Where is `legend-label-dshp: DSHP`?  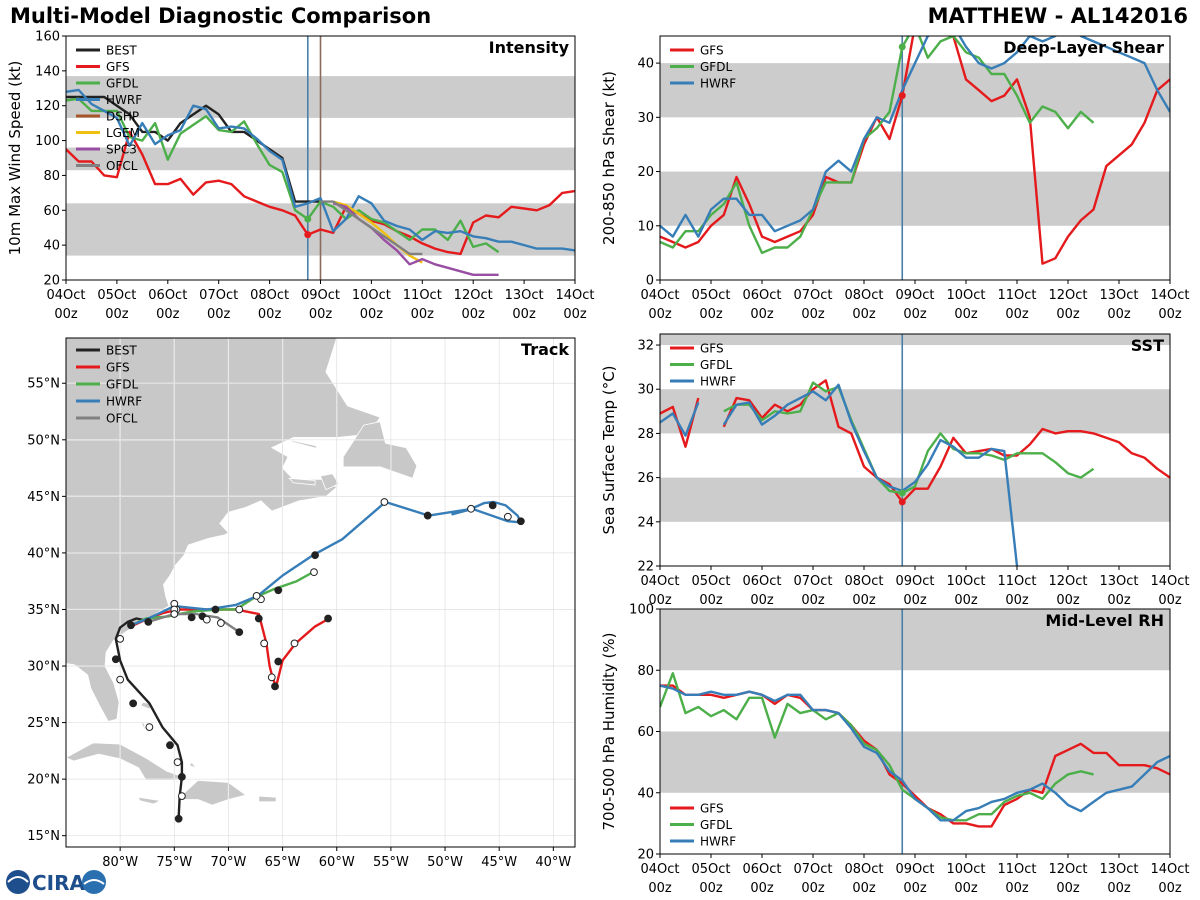
legend-label-dshp: DSHP is located at coordinates (122, 117).